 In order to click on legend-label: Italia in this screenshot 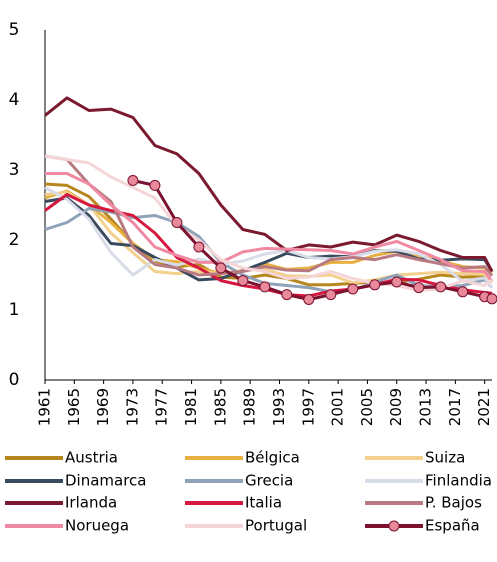, I will do `click(263, 503)`.